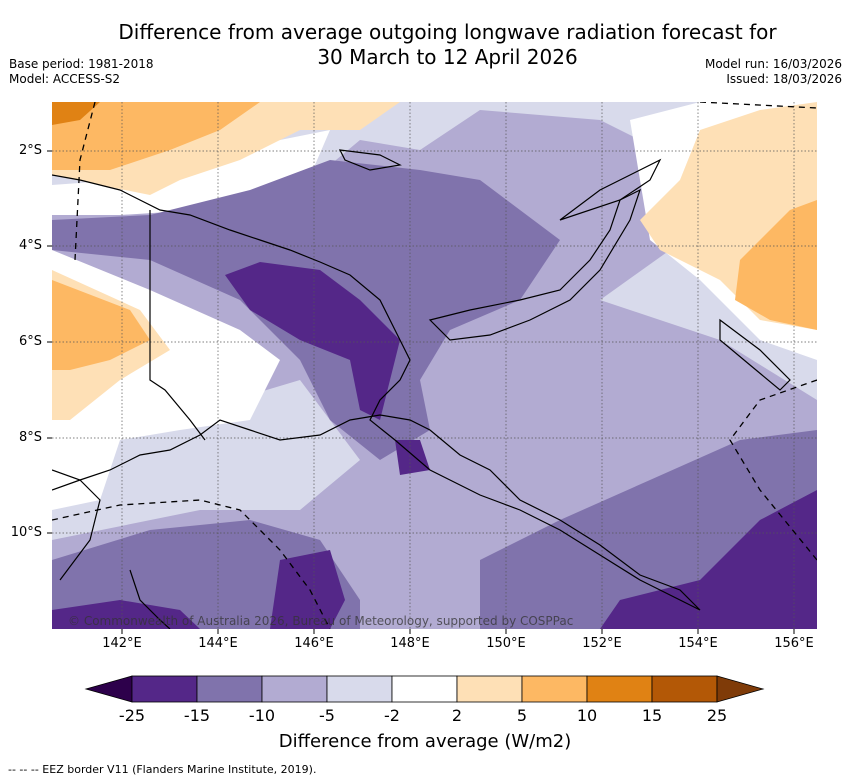  Describe the element at coordinates (197, 715) in the screenshot. I see `colorbar-label: -15` at that location.